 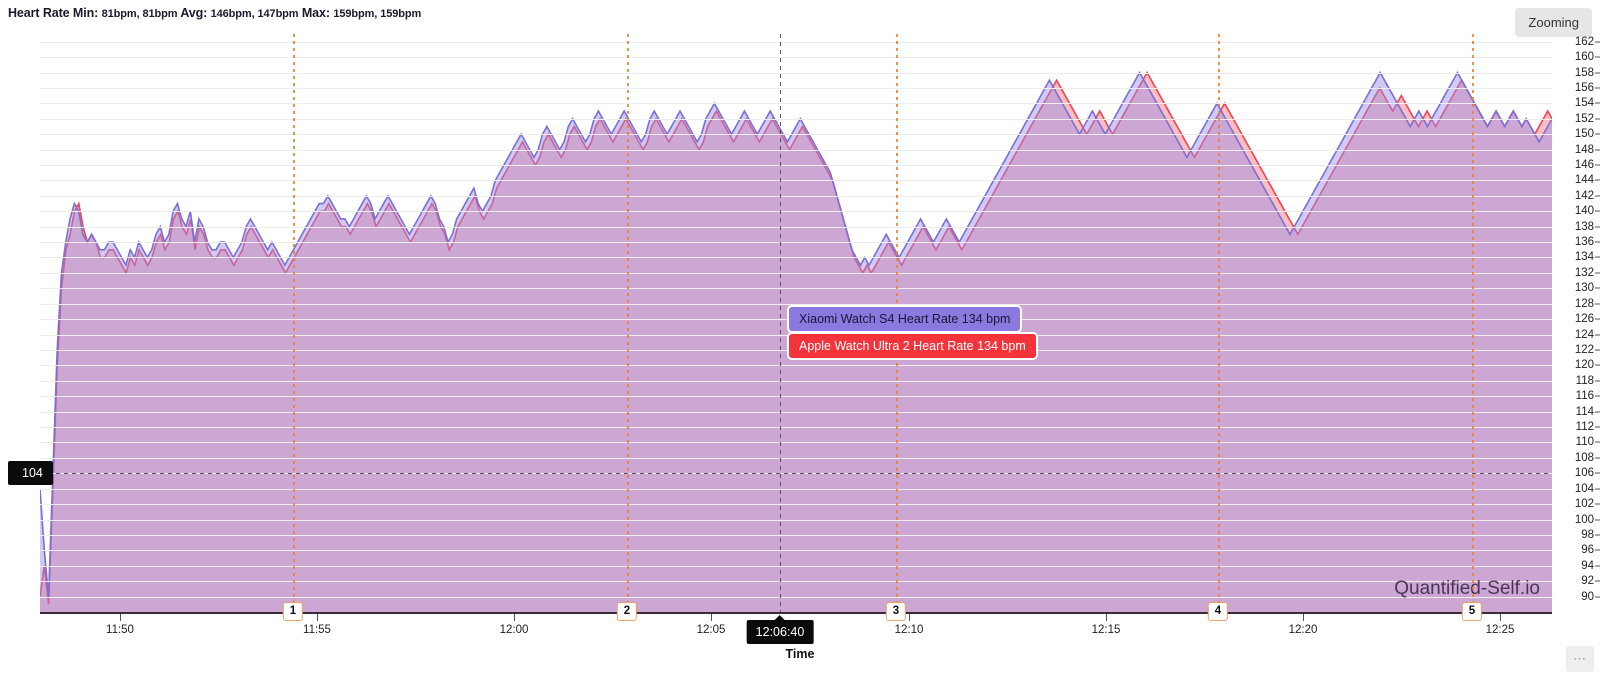 I want to click on y-axis-label: 156, so click(x=1584, y=87).